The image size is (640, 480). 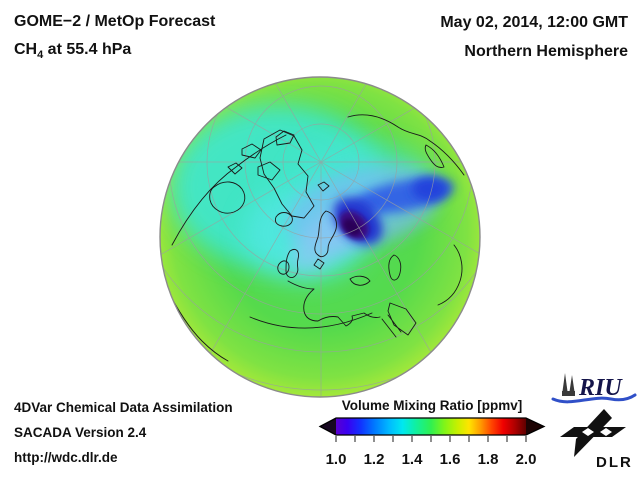 I want to click on coastline-black-sea, so click(x=360, y=280).